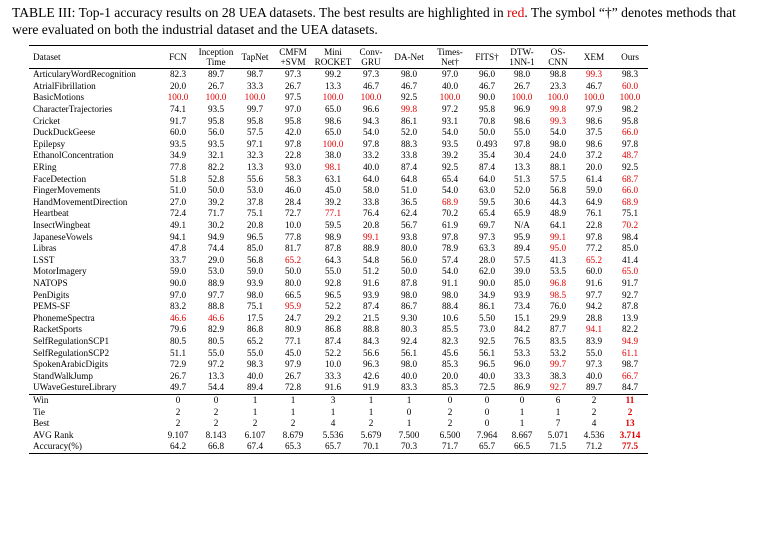 This screenshot has height=548, width=763. I want to click on result-cell: 97.1, so click(255, 143).